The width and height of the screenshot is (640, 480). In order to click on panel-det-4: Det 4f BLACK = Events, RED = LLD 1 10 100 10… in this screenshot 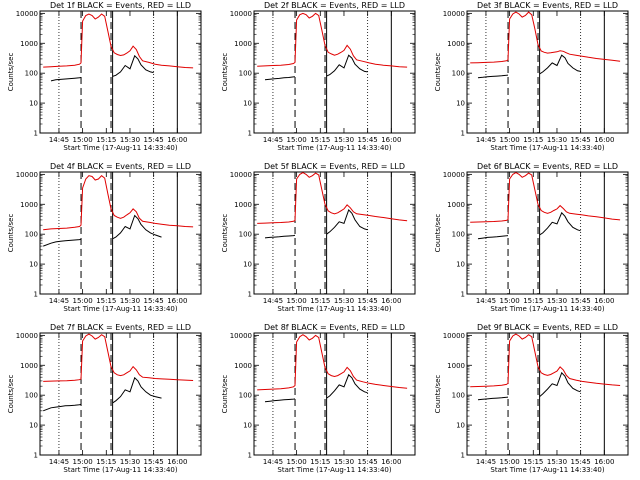, I will do `click(104, 237)`.